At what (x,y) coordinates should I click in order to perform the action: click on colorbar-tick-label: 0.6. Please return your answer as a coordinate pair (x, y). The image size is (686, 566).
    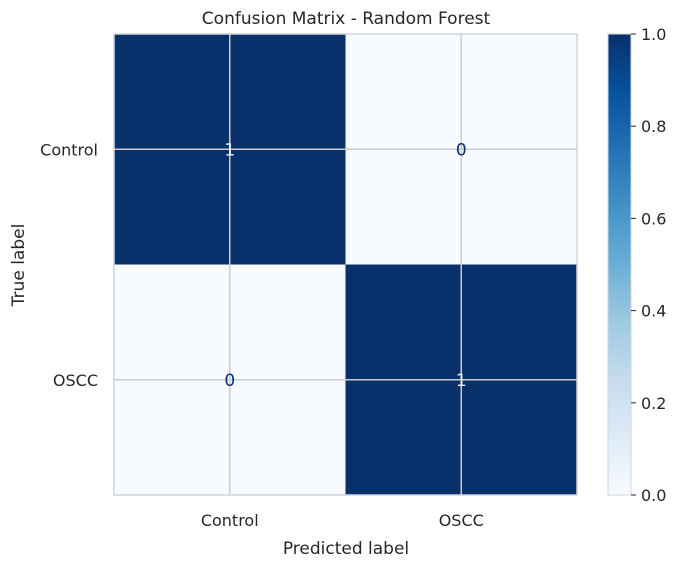
    Looking at the image, I should click on (653, 218).